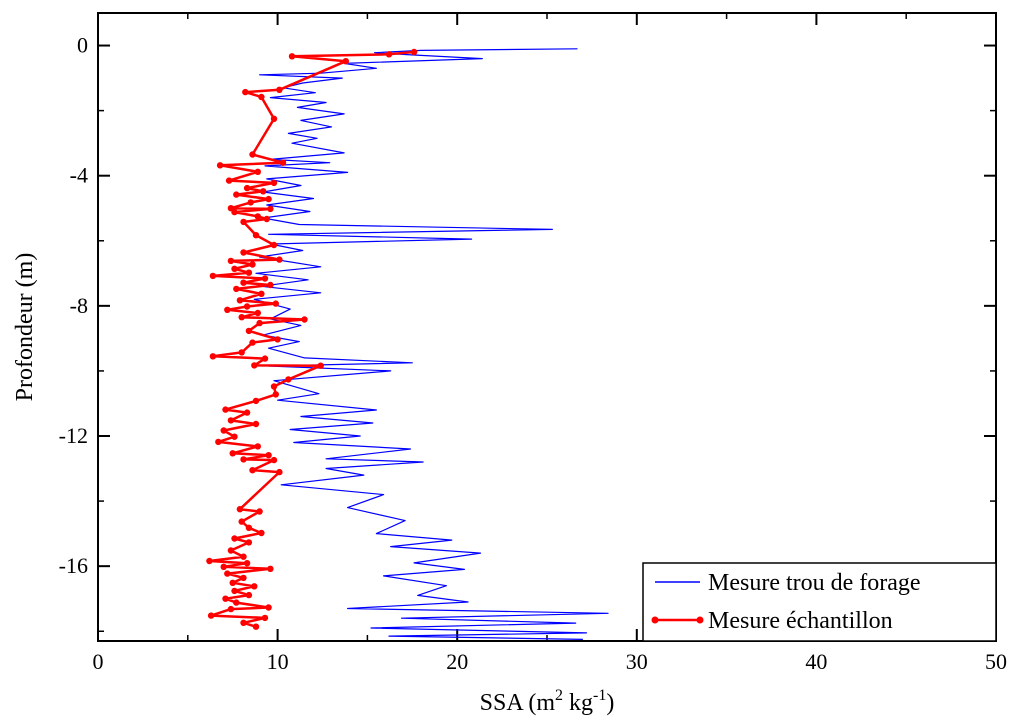 This screenshot has height=720, width=1014. I want to click on x-tick-label: 30, so click(637, 661).